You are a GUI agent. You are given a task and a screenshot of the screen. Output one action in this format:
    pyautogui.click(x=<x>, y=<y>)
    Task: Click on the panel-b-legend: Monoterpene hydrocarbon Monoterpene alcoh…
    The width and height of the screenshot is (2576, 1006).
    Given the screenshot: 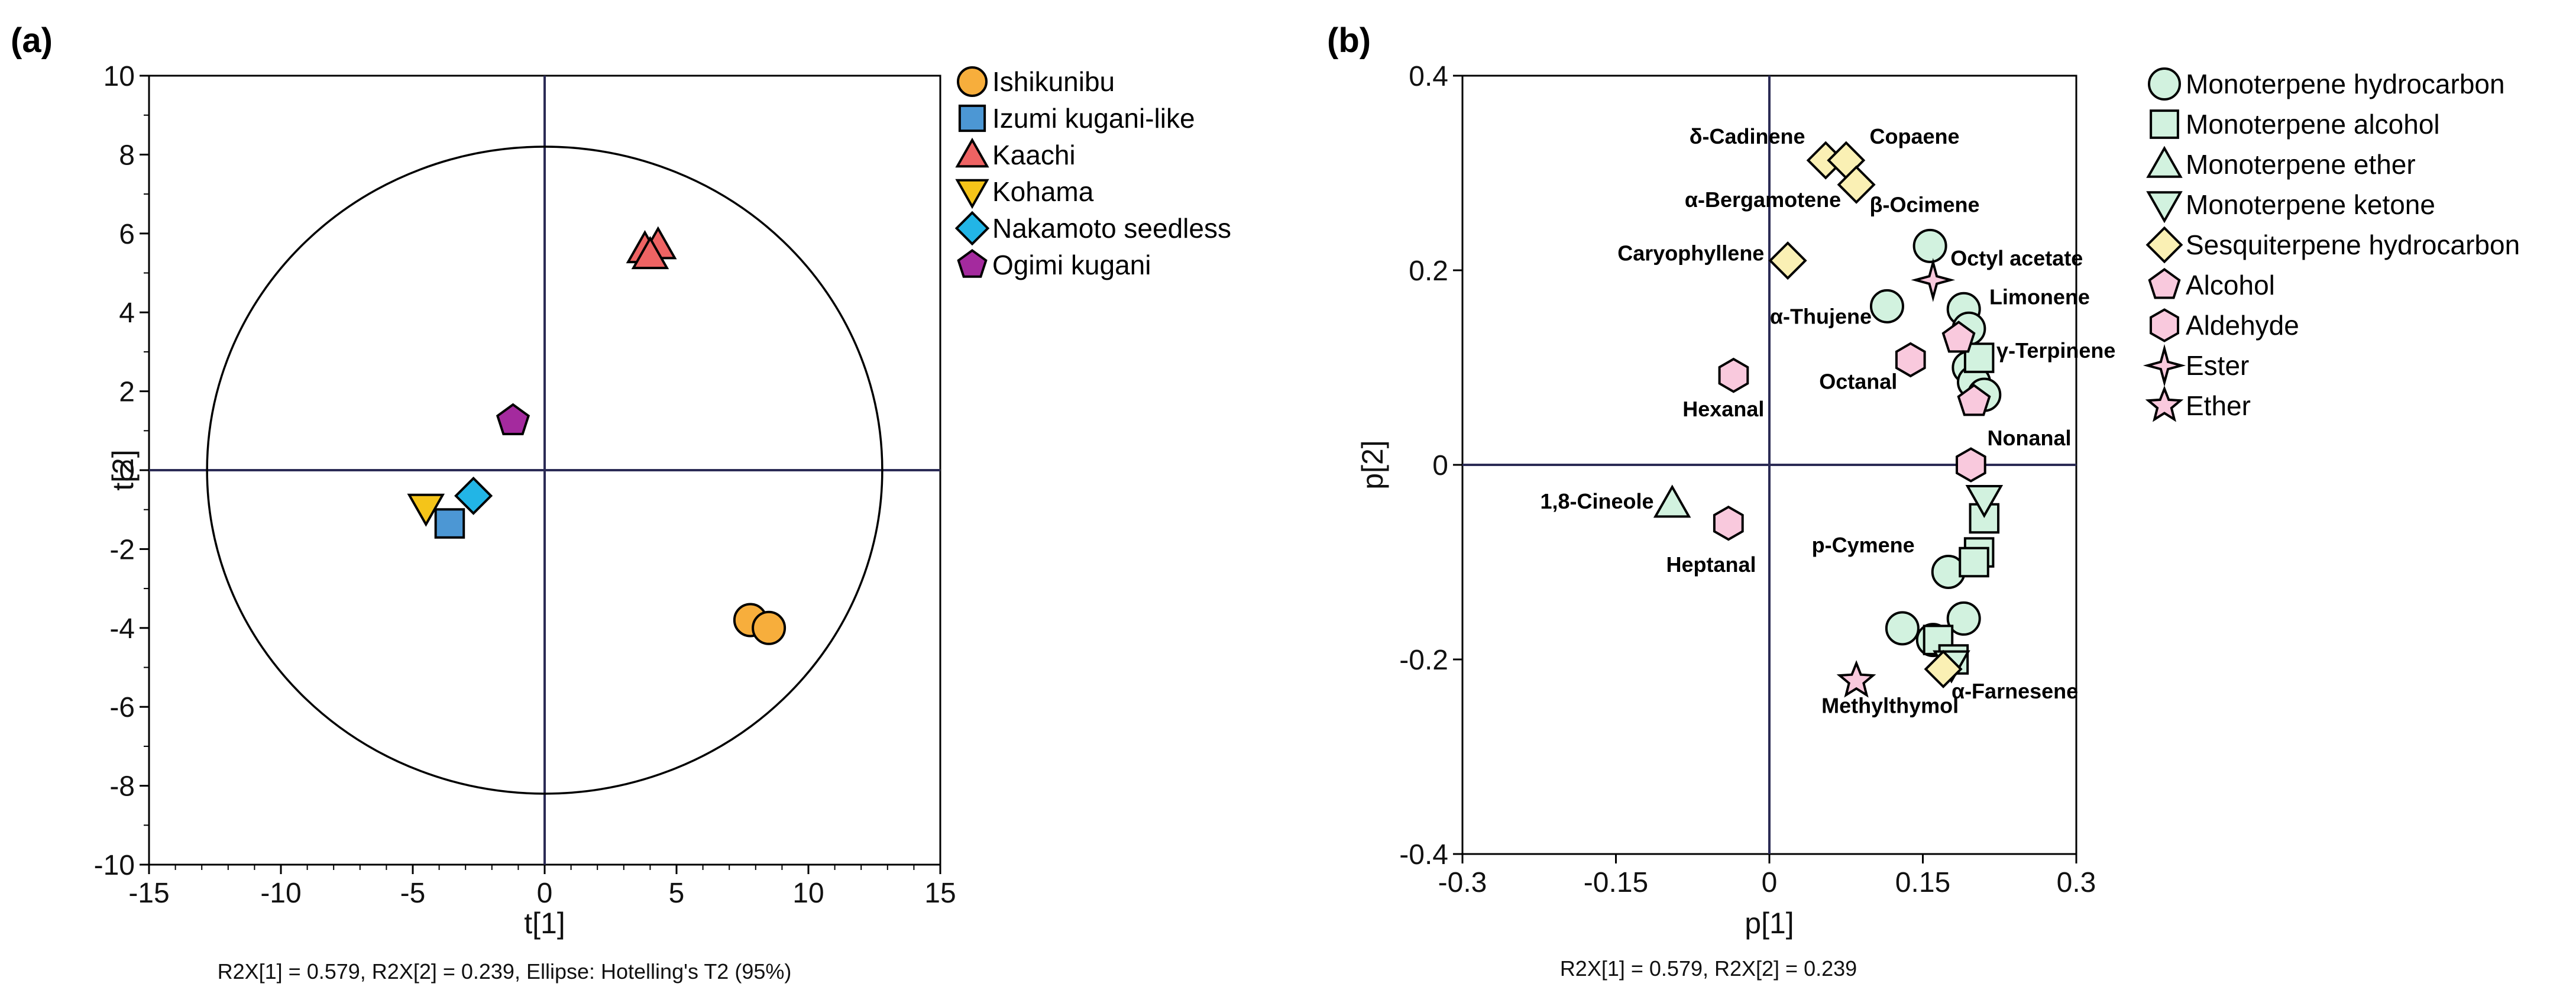 What is the action you would take?
    pyautogui.click(x=2332, y=244)
    